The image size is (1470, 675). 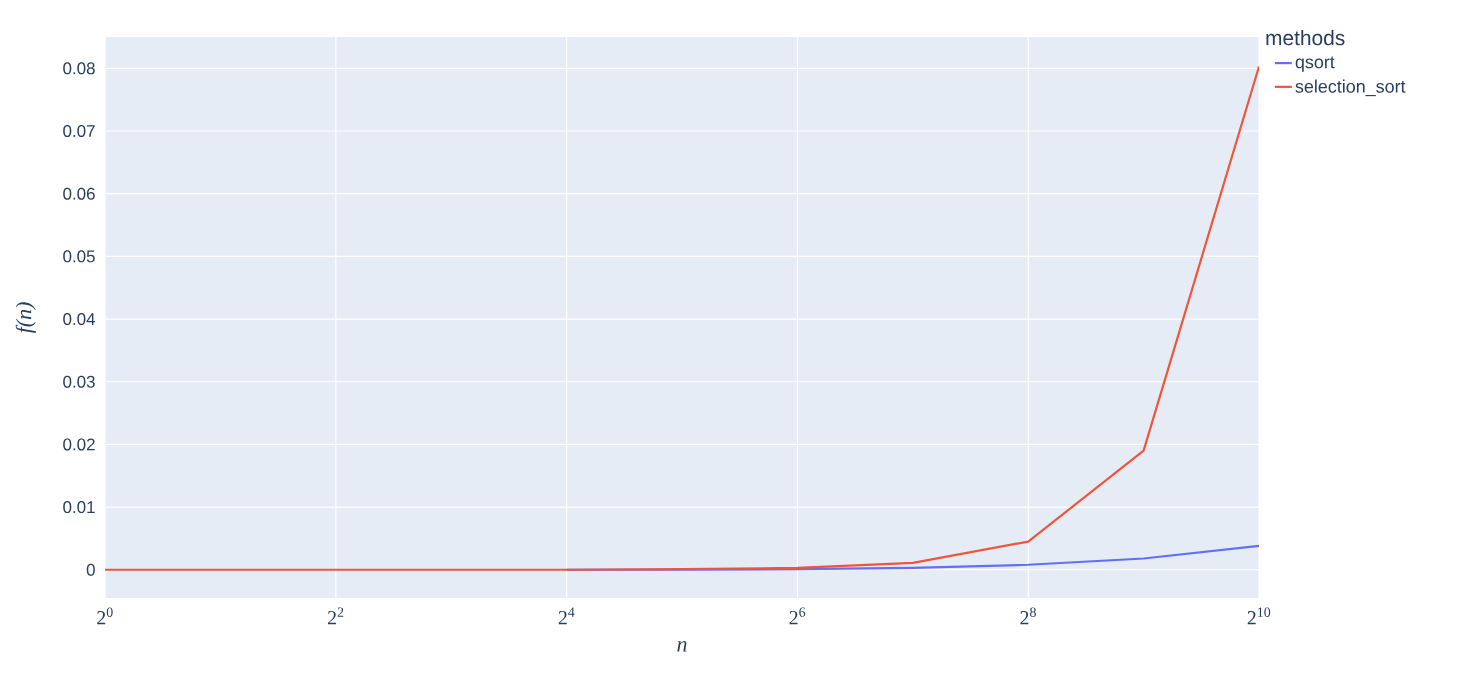 I want to click on legend-label: qsort, so click(x=1315, y=64).